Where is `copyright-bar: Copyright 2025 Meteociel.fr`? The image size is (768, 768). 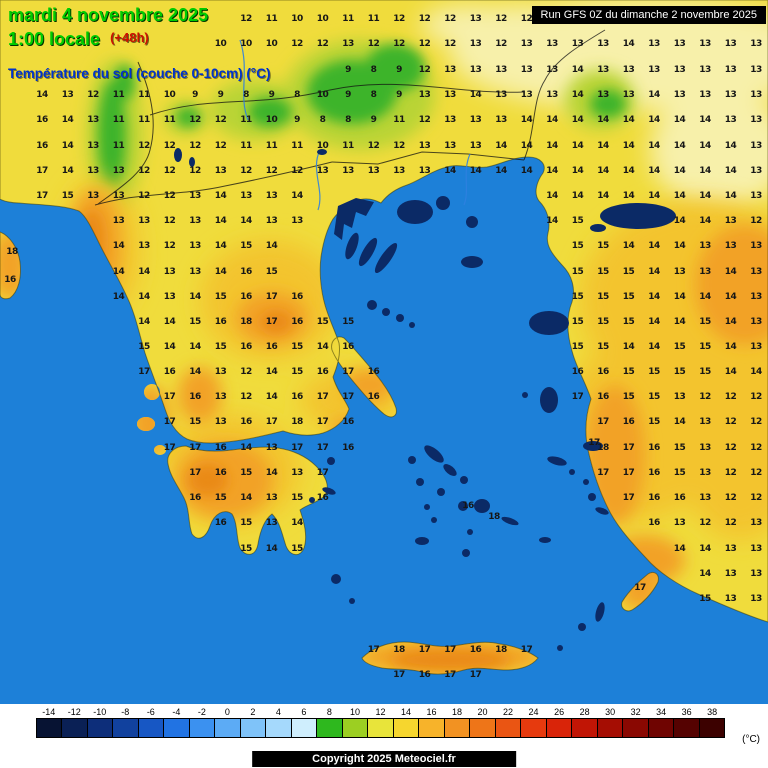
copyright-bar: Copyright 2025 Meteociel.fr is located at coordinates (384, 759).